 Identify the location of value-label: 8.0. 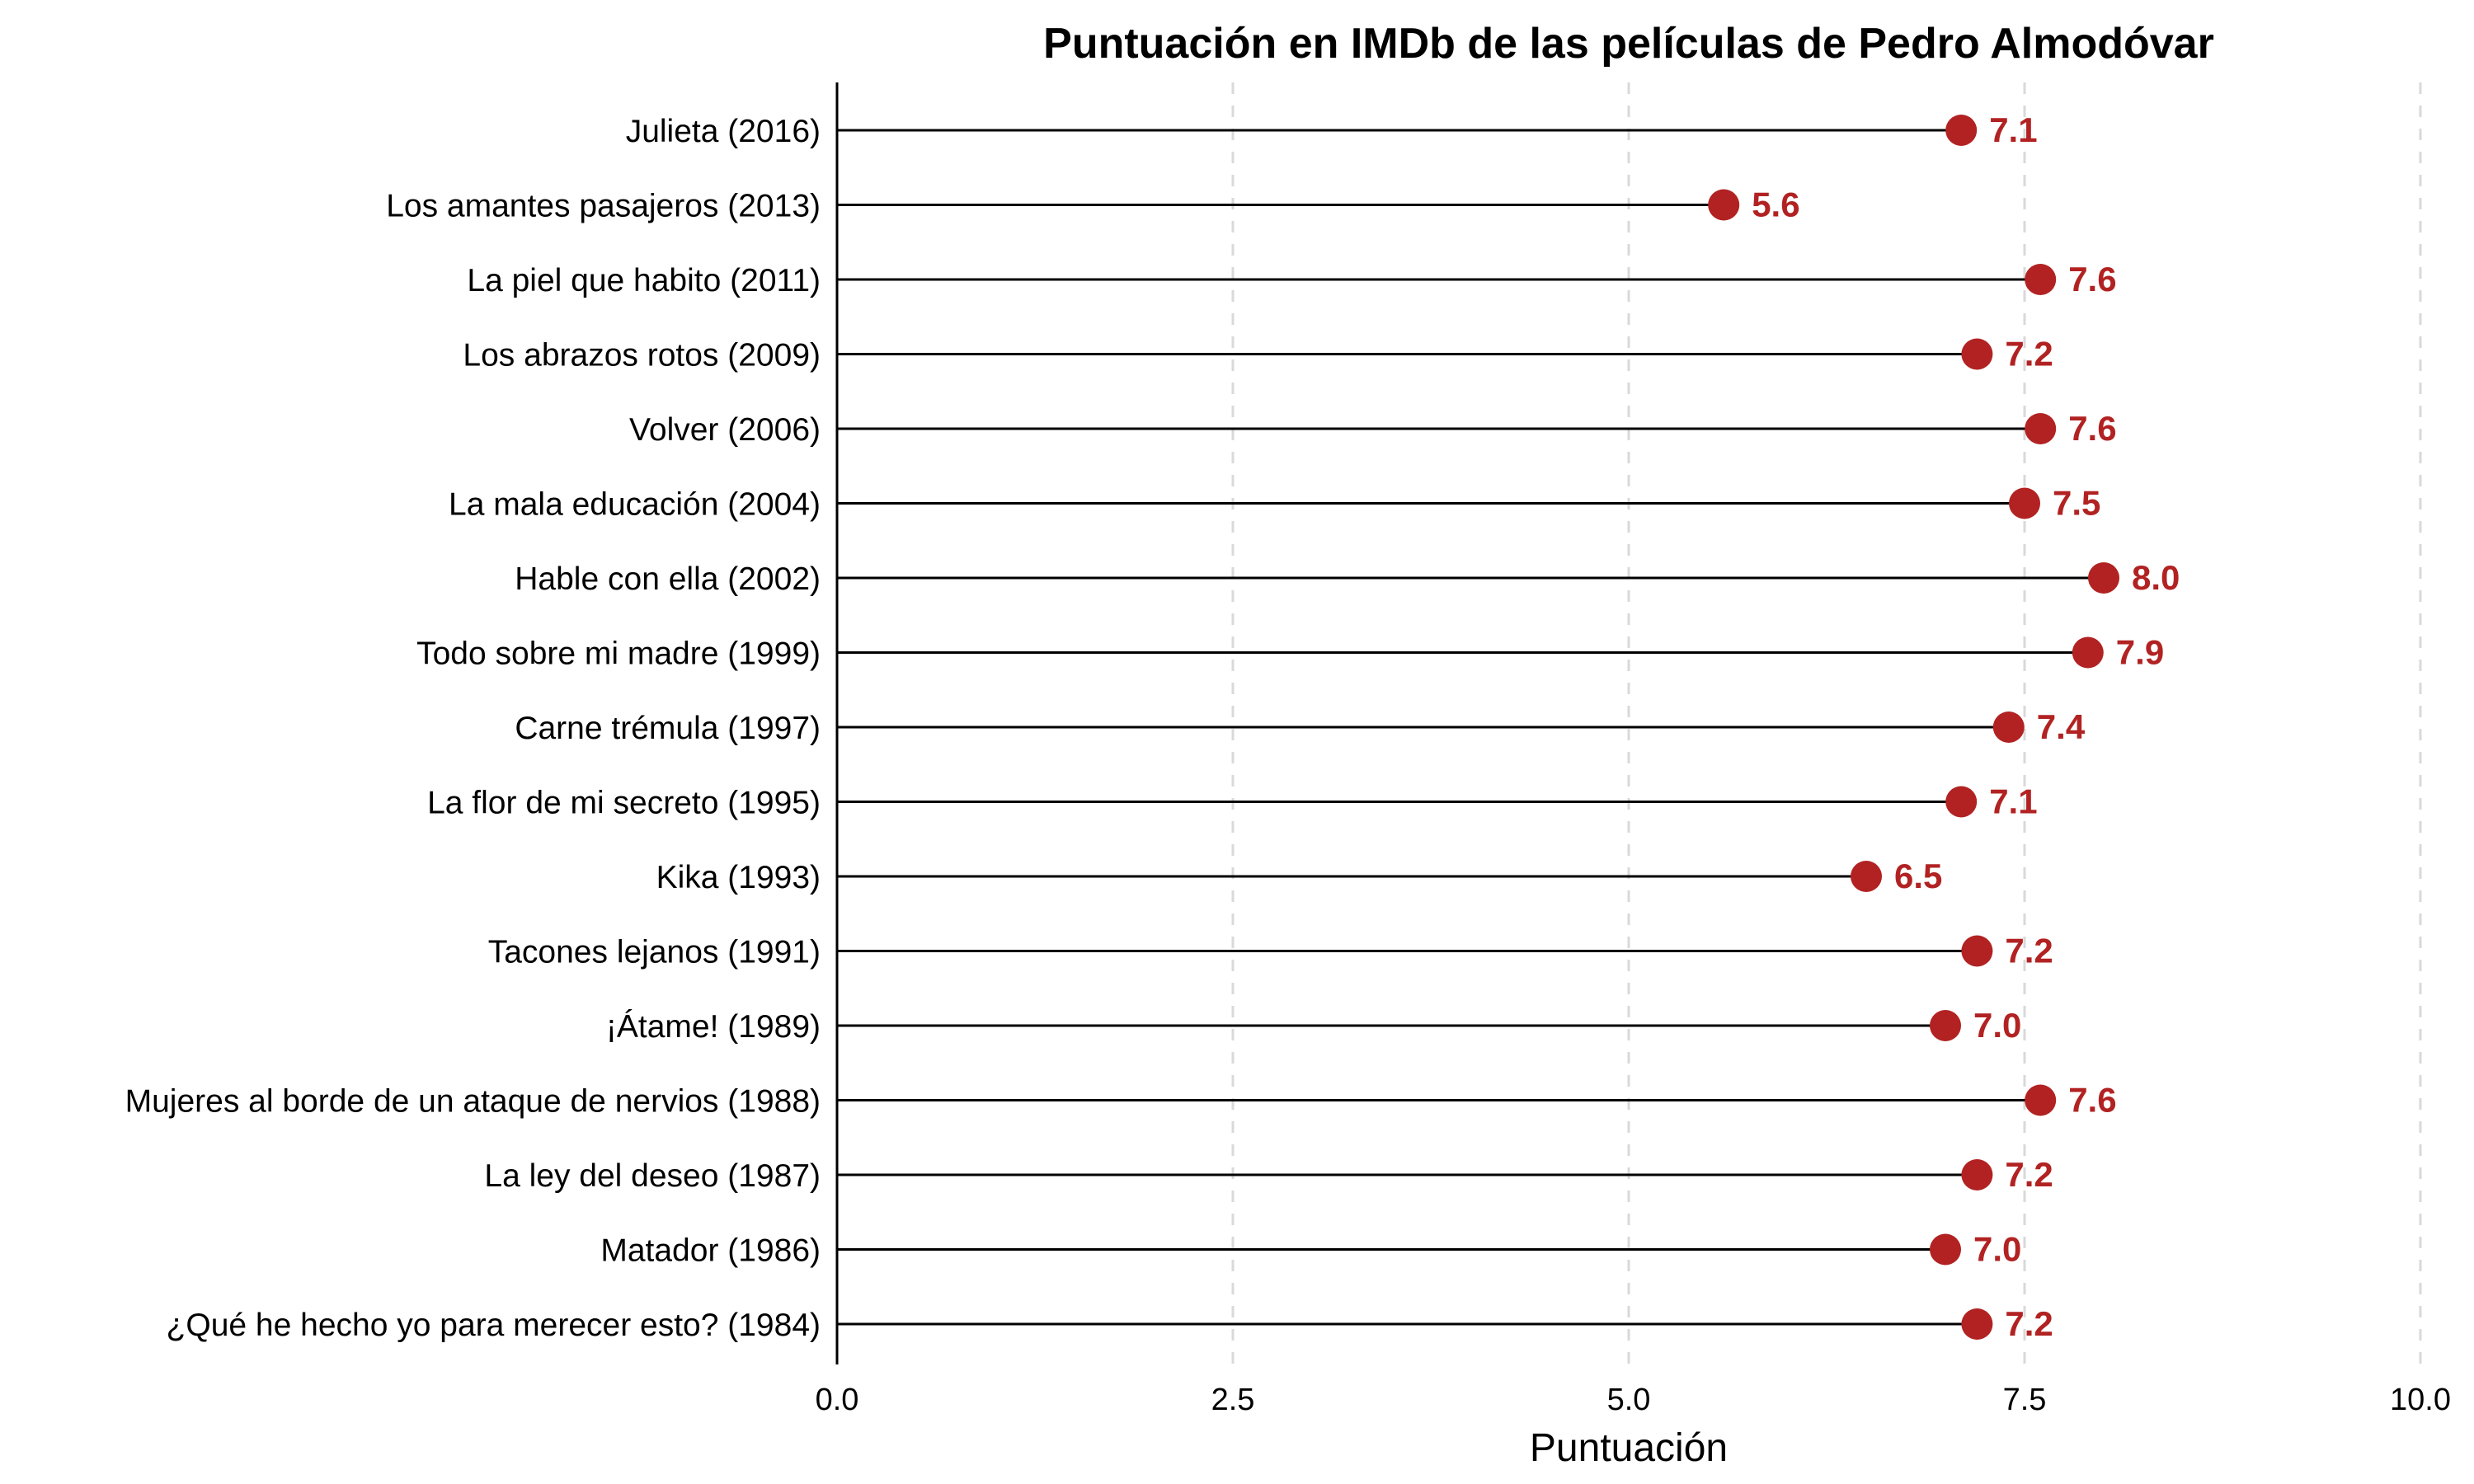
(2156, 577).